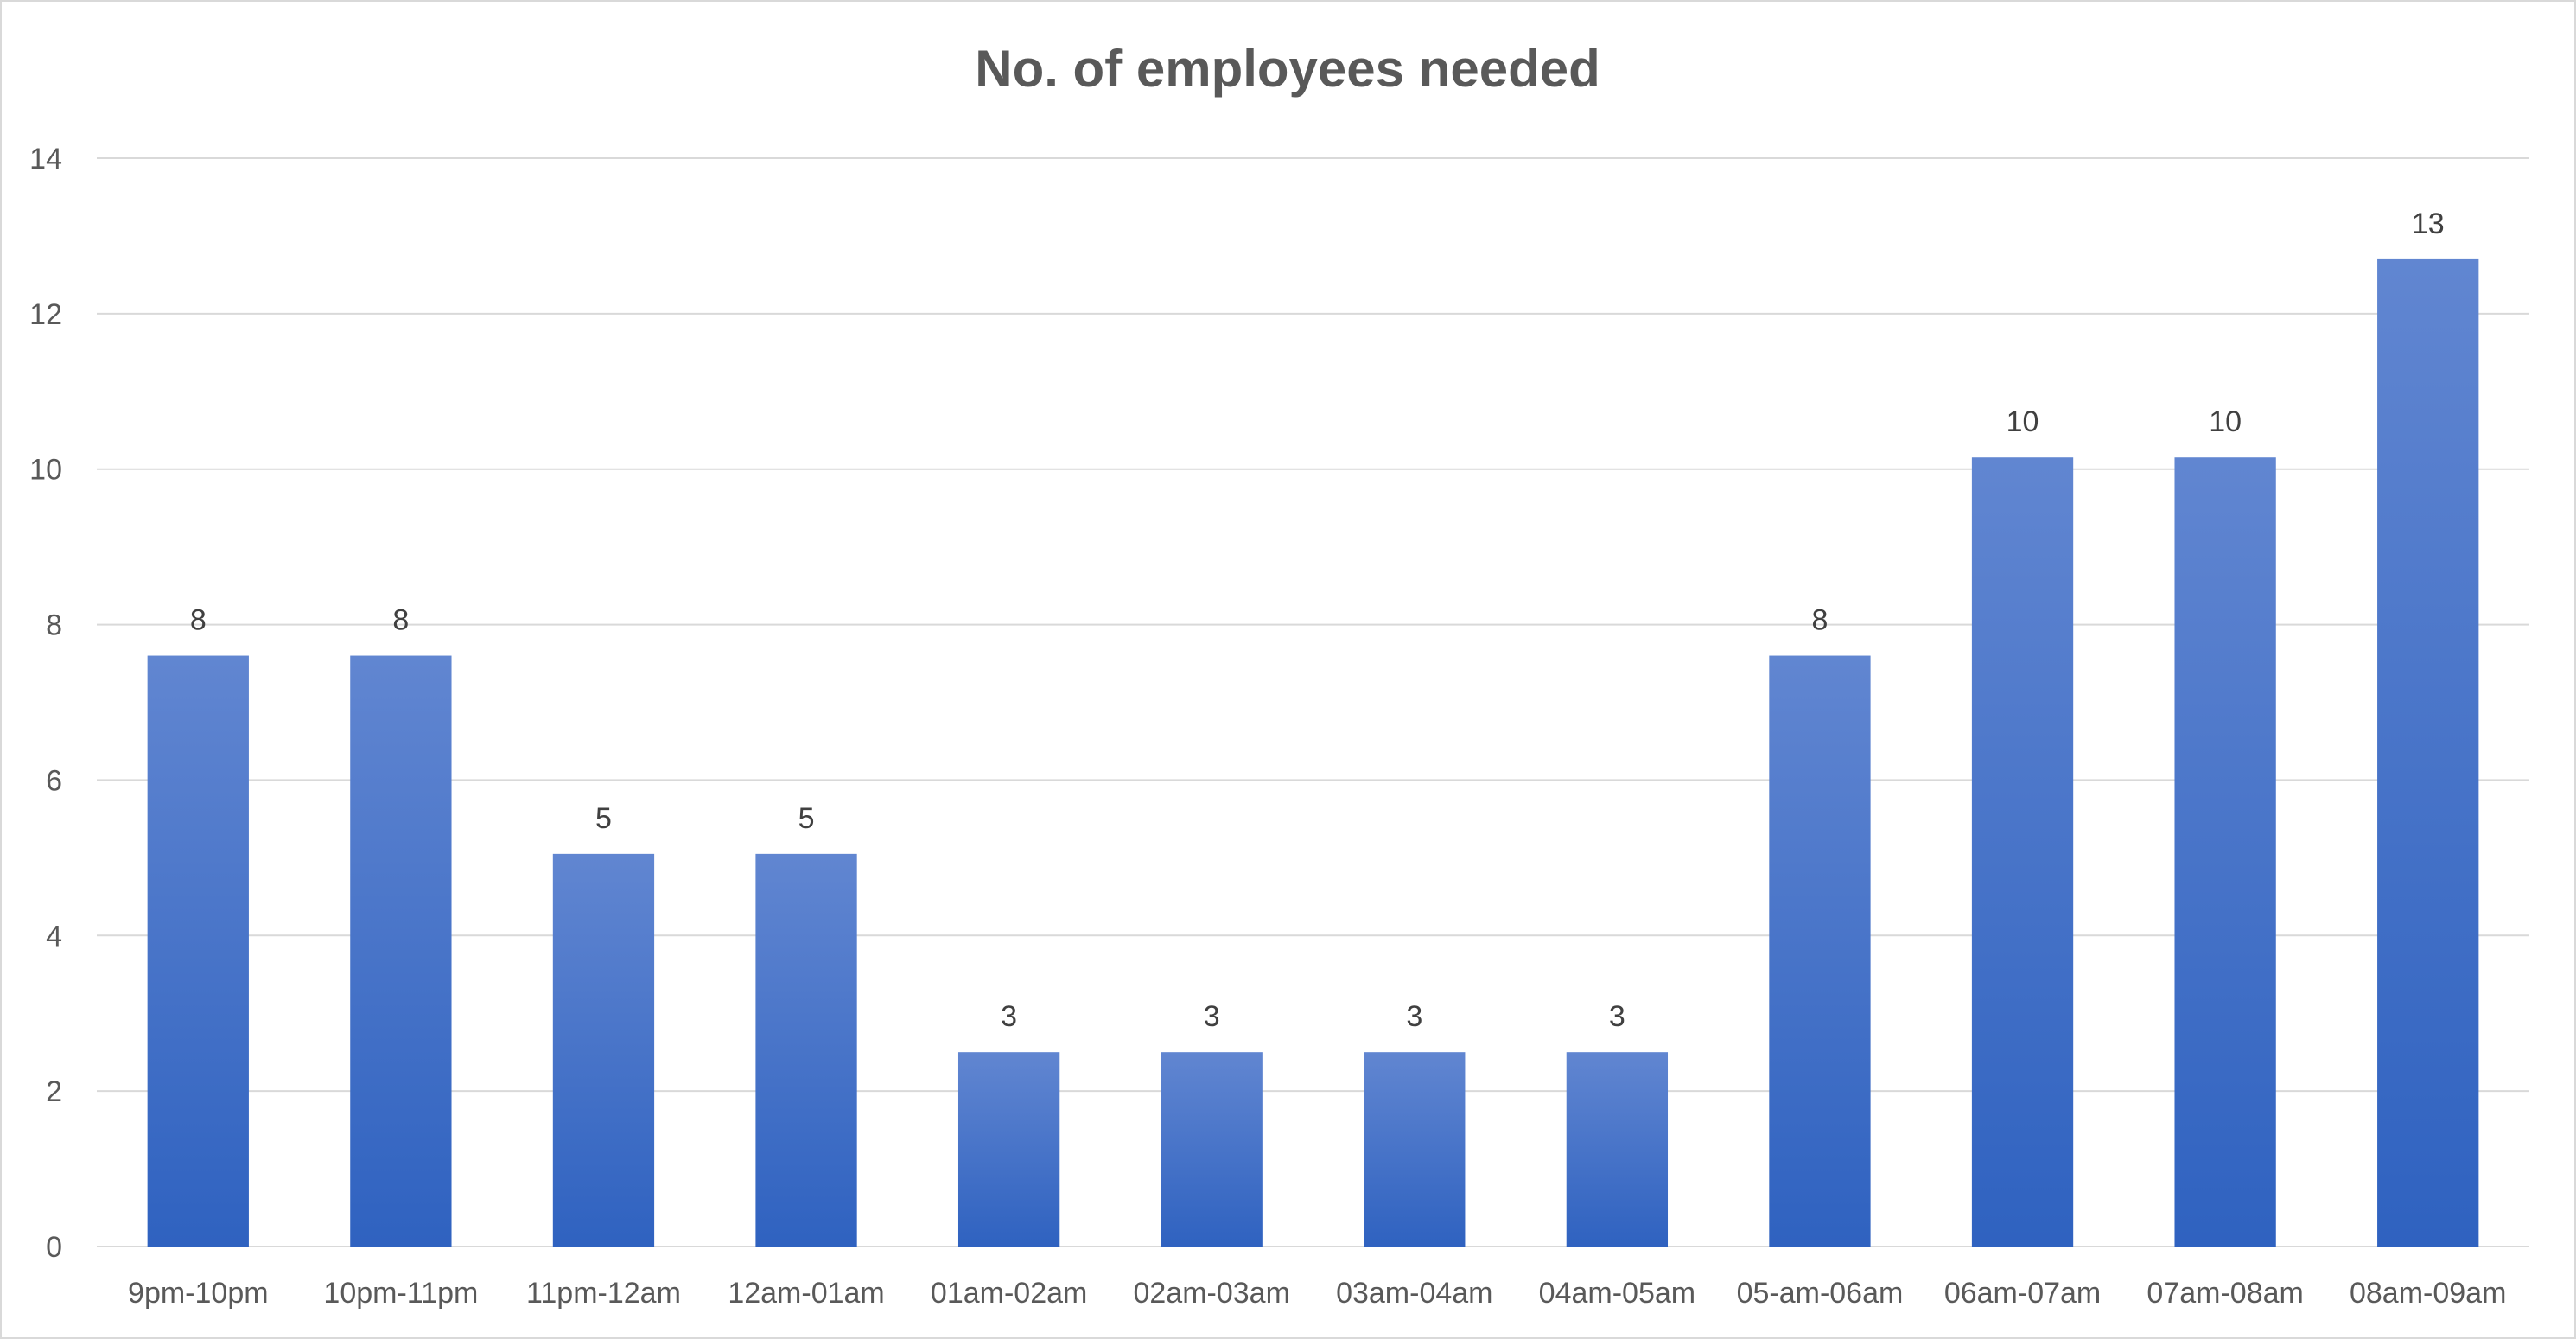  Describe the element at coordinates (2225, 852) in the screenshot. I see `bar-07am-08am` at that location.